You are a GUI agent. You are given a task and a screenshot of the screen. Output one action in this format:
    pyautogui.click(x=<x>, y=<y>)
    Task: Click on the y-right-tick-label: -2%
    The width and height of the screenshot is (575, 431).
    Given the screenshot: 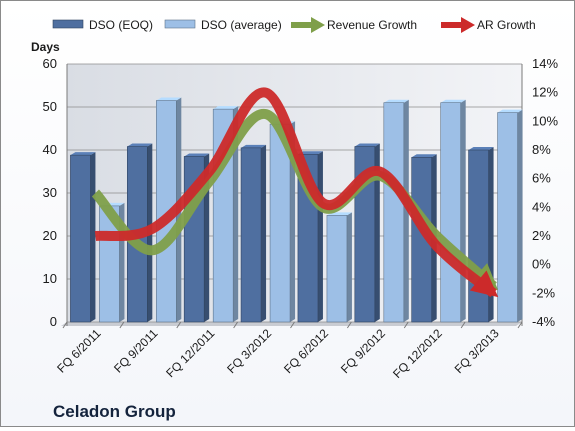 What is the action you would take?
    pyautogui.click(x=544, y=292)
    